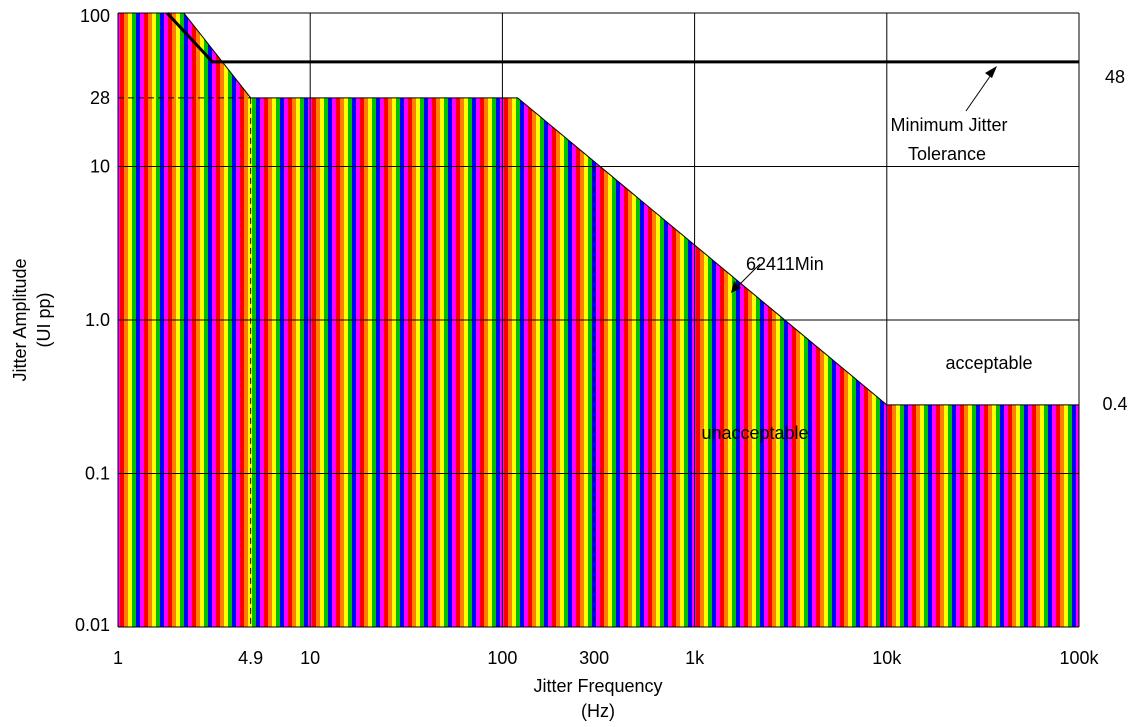  What do you see at coordinates (95, 16) in the screenshot?
I see `y-tick-label: 100` at bounding box center [95, 16].